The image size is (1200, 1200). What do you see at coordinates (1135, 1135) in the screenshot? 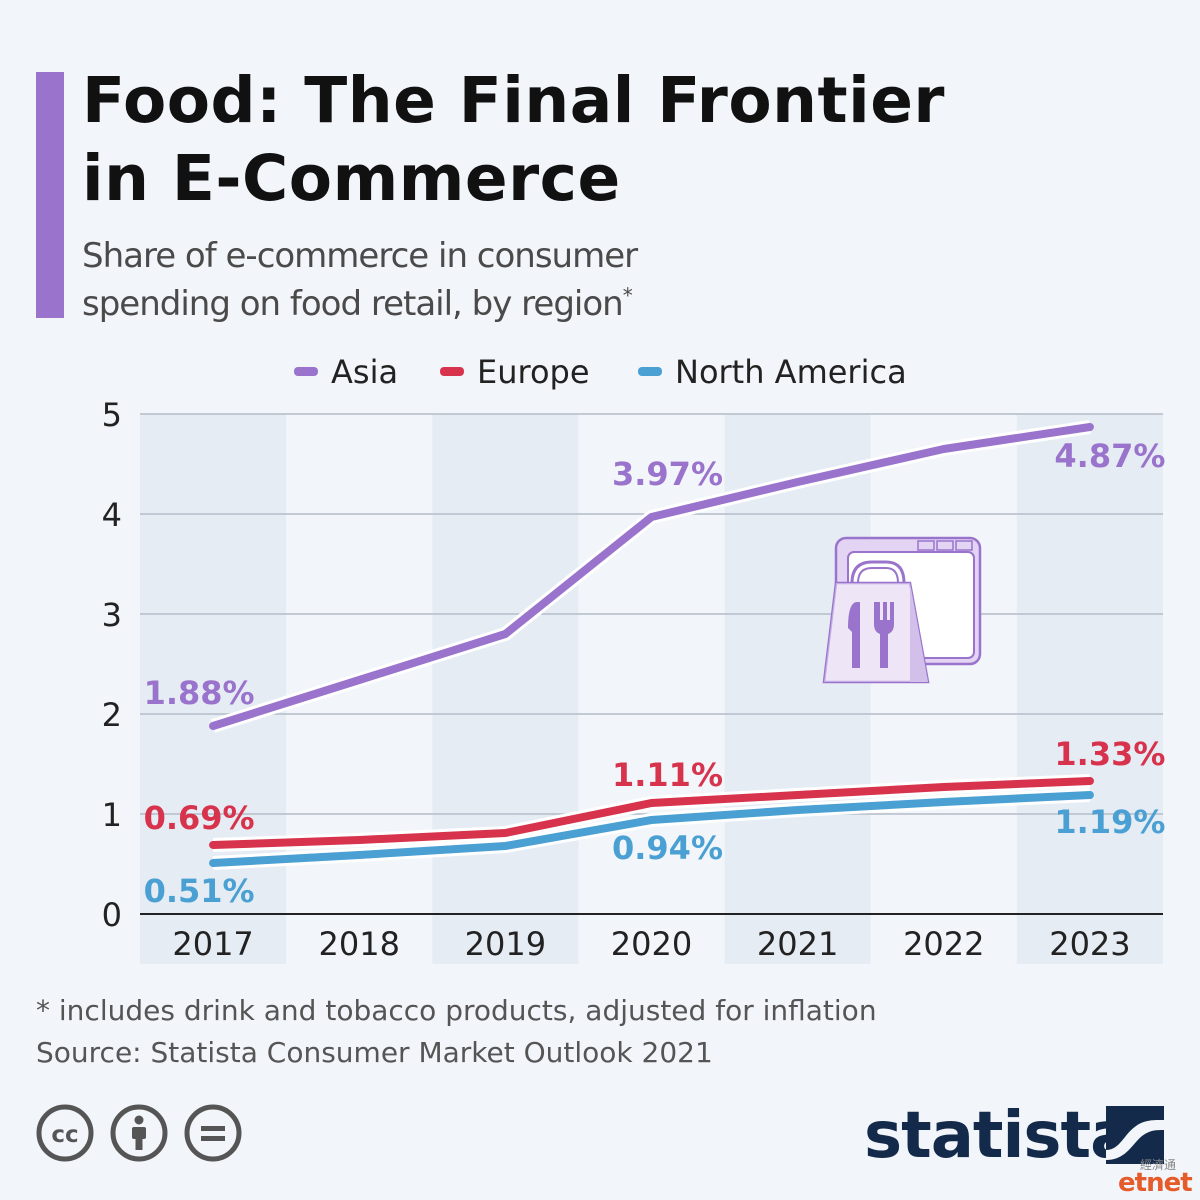
I see `statista-logo-icon` at bounding box center [1135, 1135].